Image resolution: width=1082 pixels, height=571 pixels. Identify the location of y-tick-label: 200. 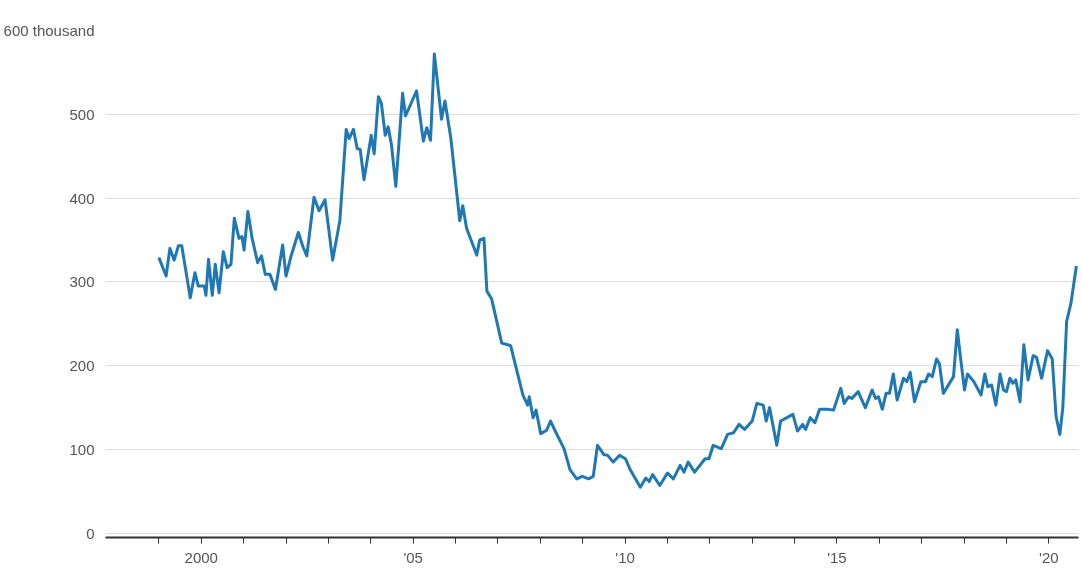
(82, 366).